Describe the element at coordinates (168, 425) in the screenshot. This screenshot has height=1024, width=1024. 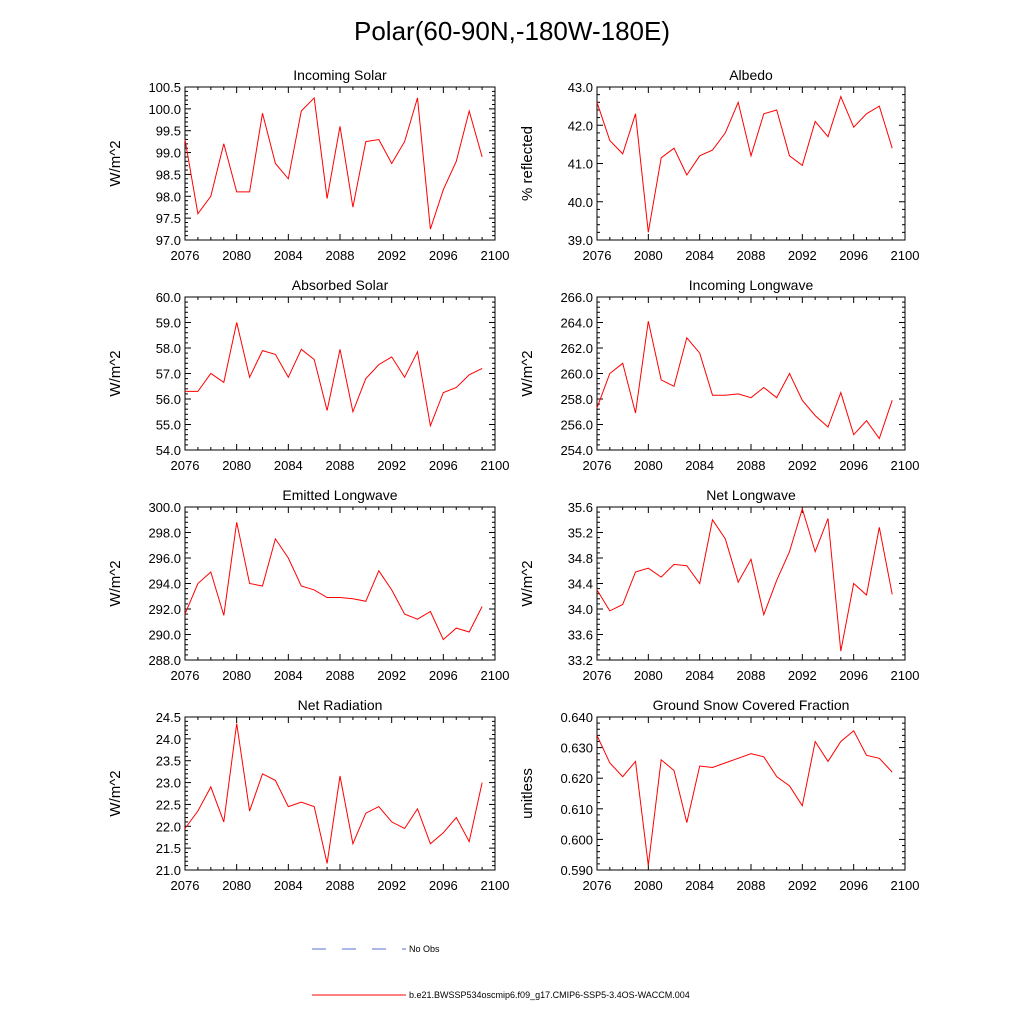
I see `y-tick-label: 55.0` at that location.